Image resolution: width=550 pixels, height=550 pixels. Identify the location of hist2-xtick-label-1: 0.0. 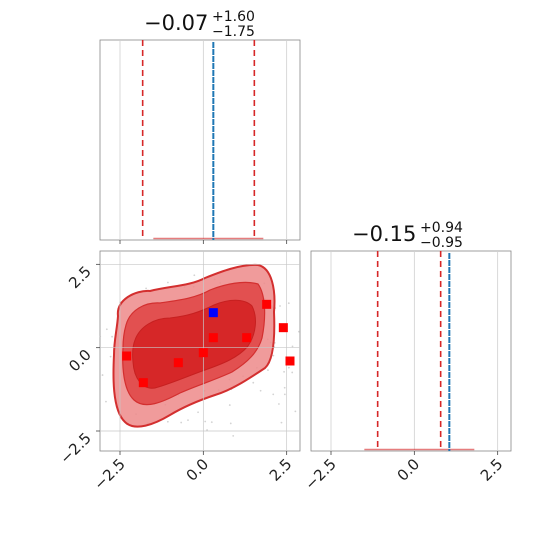
(409, 470).